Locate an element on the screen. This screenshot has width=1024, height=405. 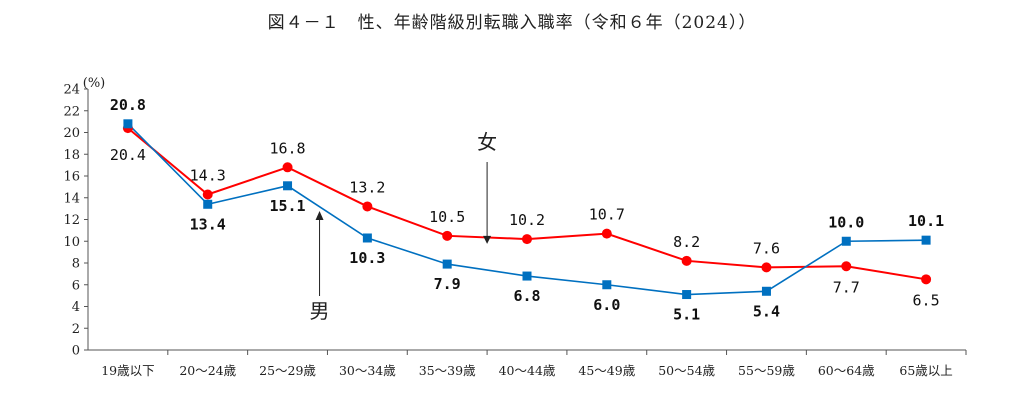
x-tick-label: 60～64歳 is located at coordinates (846, 370).